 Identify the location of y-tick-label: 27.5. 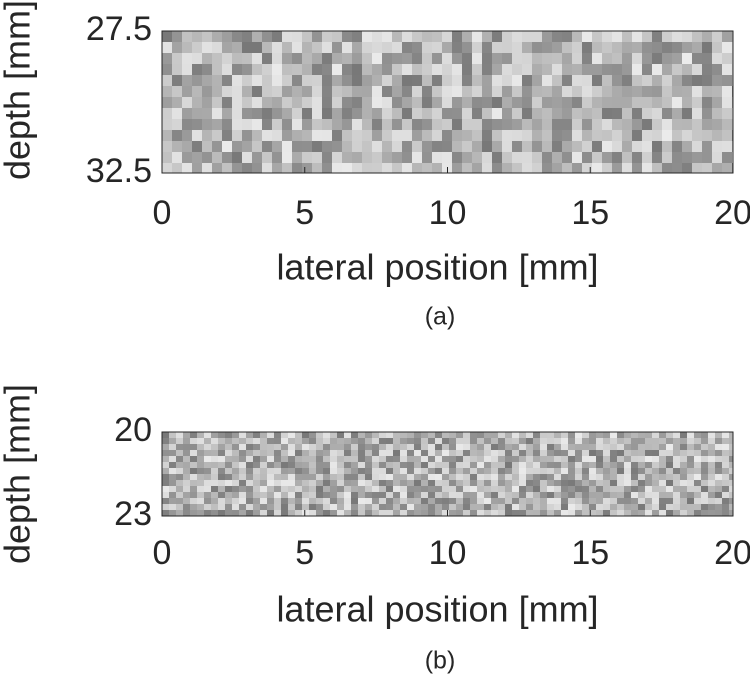
(119, 29).